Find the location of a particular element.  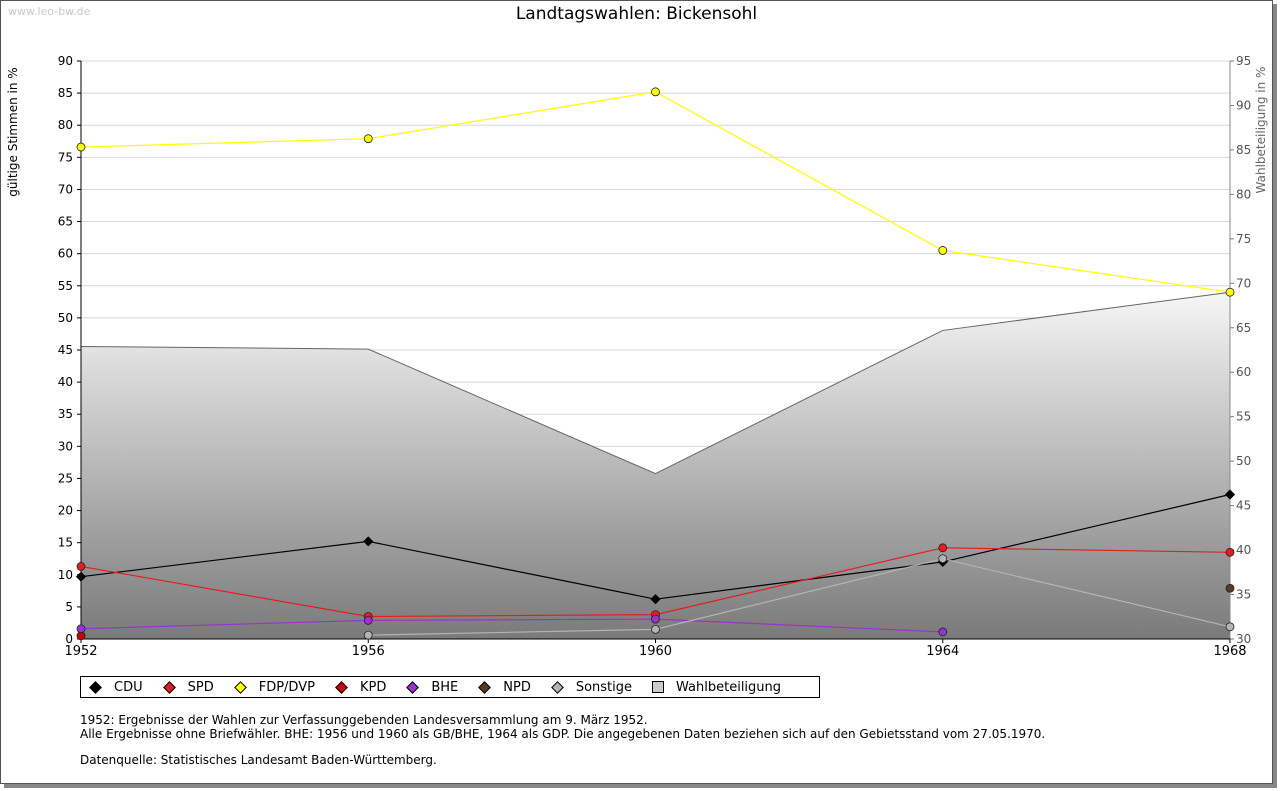

y2-tick-label-80: 80 is located at coordinates (1243, 194).